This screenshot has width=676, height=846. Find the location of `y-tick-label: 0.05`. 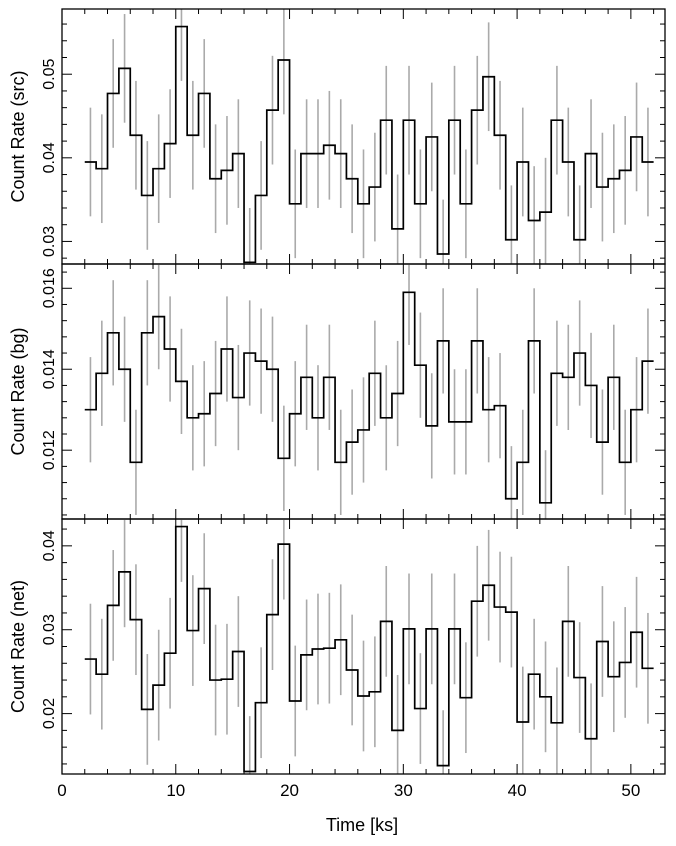

y-tick-label: 0.05 is located at coordinates (49, 74).